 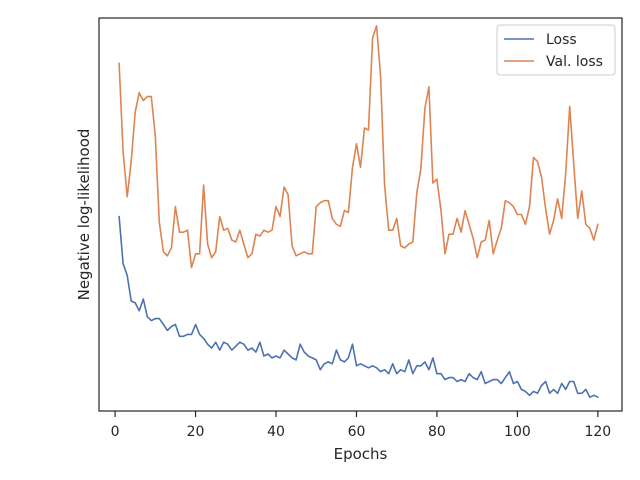 I want to click on x-tick-label: 0, so click(x=115, y=432).